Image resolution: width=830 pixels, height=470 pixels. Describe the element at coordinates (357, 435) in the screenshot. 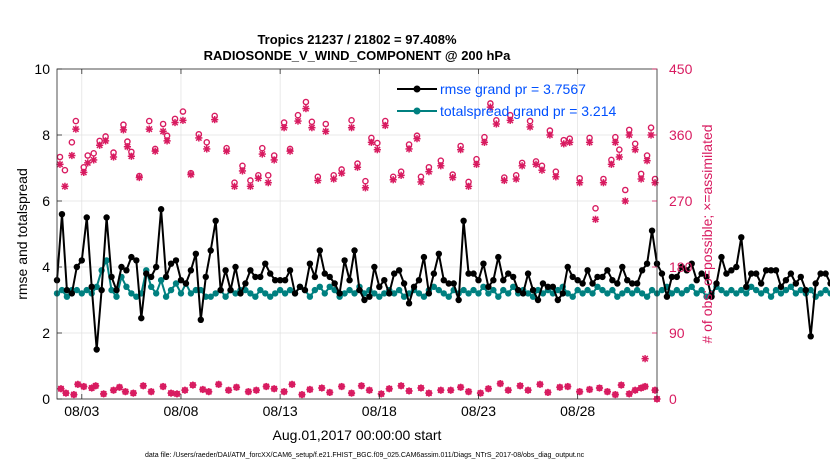

I see `x-axis-label: Aug.01,2017 00:00:00 start` at that location.